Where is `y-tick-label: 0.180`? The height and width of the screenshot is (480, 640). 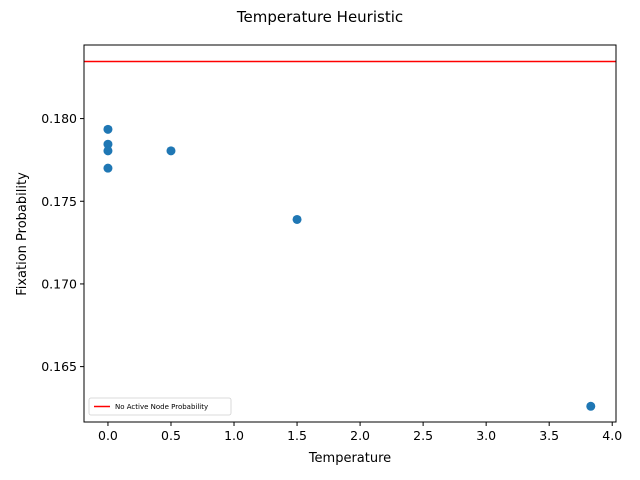
y-tick-label: 0.180 is located at coordinates (59, 118).